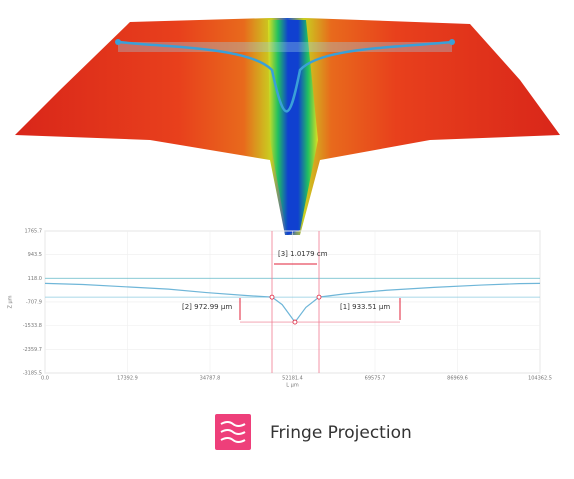 Image resolution: width=574 pixels, height=479 pixels. Describe the element at coordinates (32, 350) in the screenshot. I see `y-tick-label: -2359.7` at that location.